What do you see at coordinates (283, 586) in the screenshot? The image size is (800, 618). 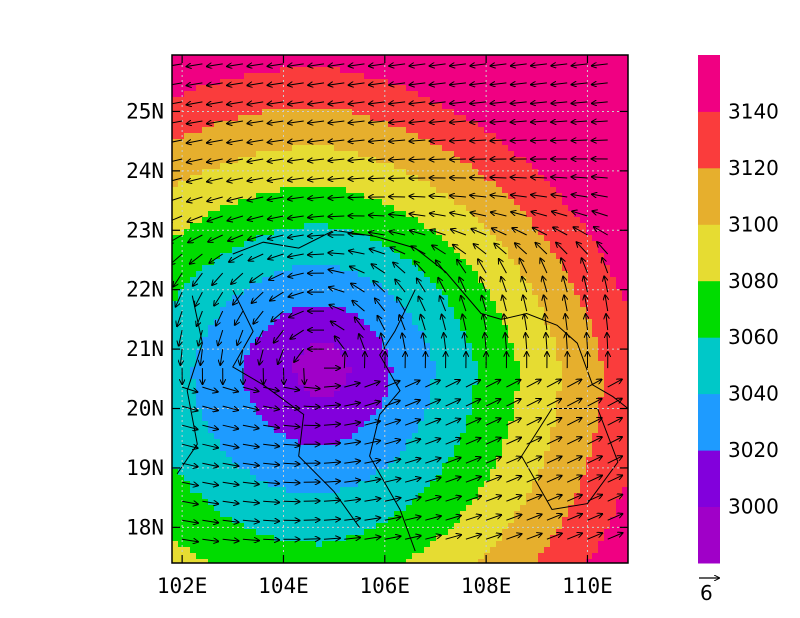 I see `x-tick-label: 104E` at bounding box center [283, 586].